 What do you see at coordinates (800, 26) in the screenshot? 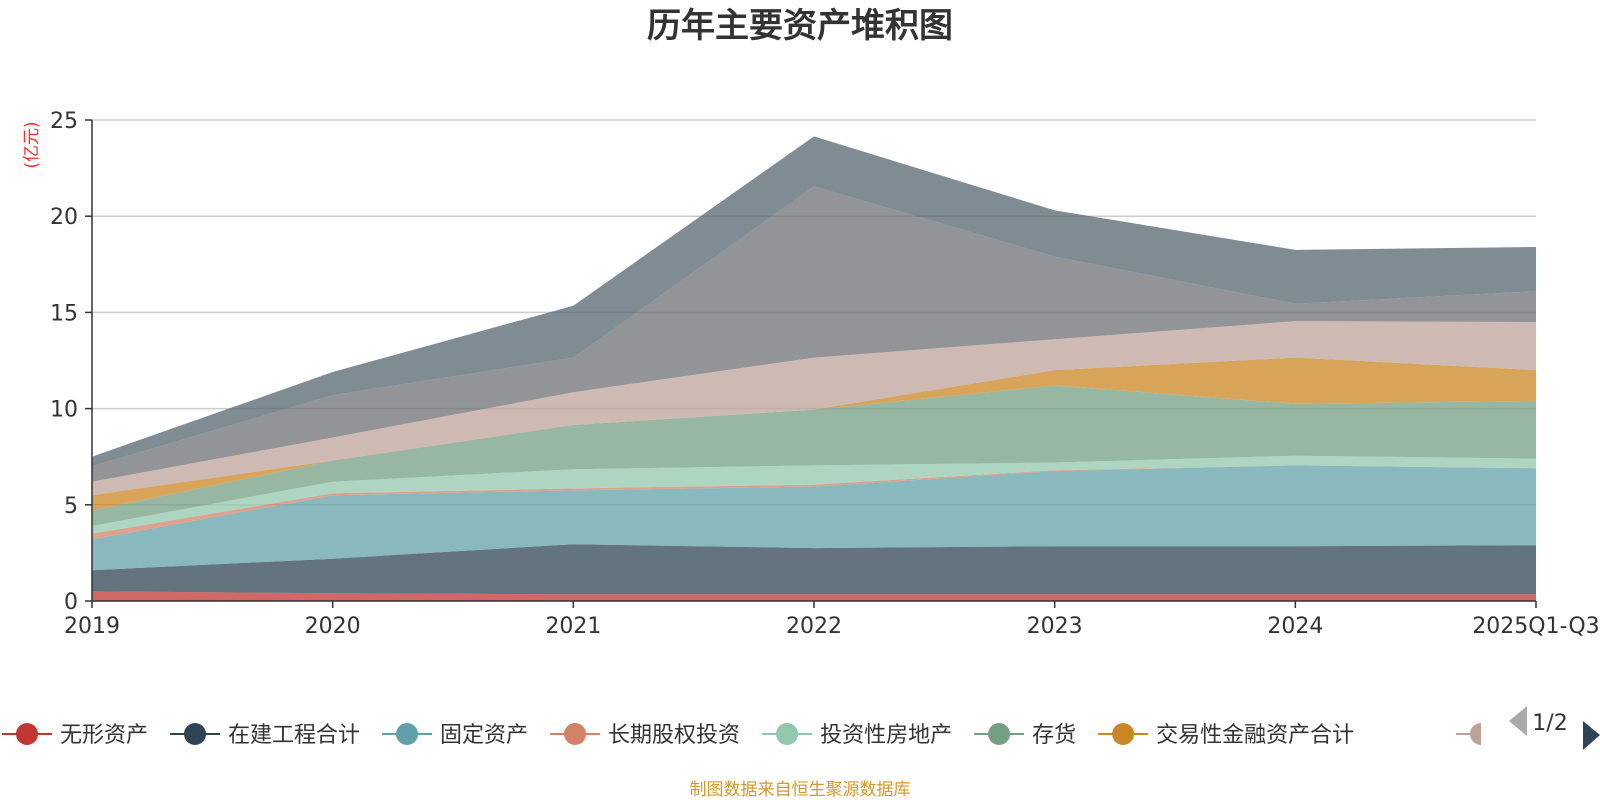
I see `chart-title: 历年主要资产堆积图` at bounding box center [800, 26].